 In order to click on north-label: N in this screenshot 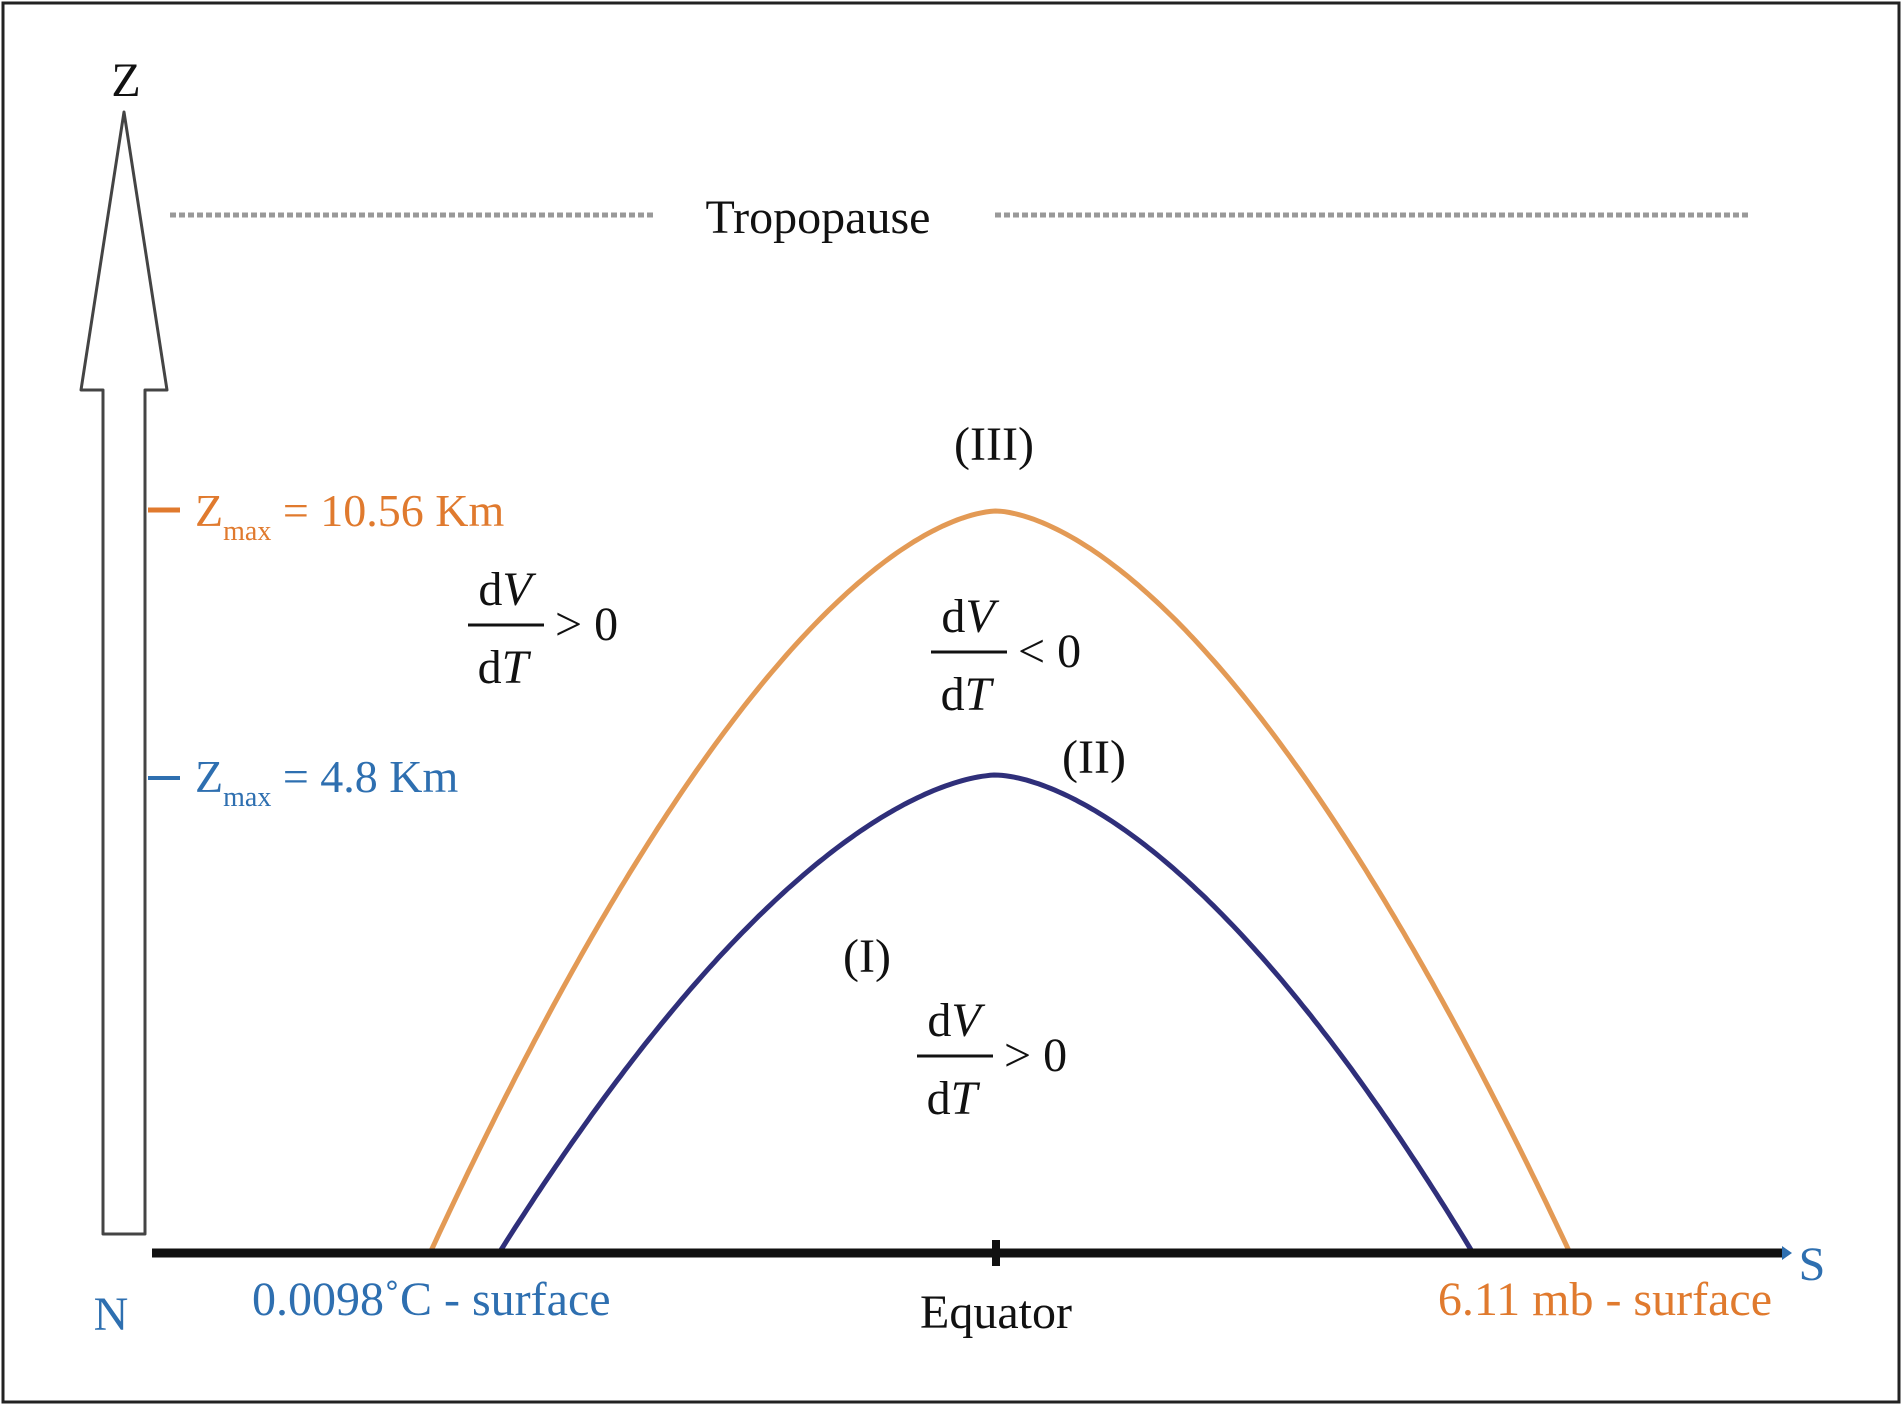, I will do `click(111, 1314)`.